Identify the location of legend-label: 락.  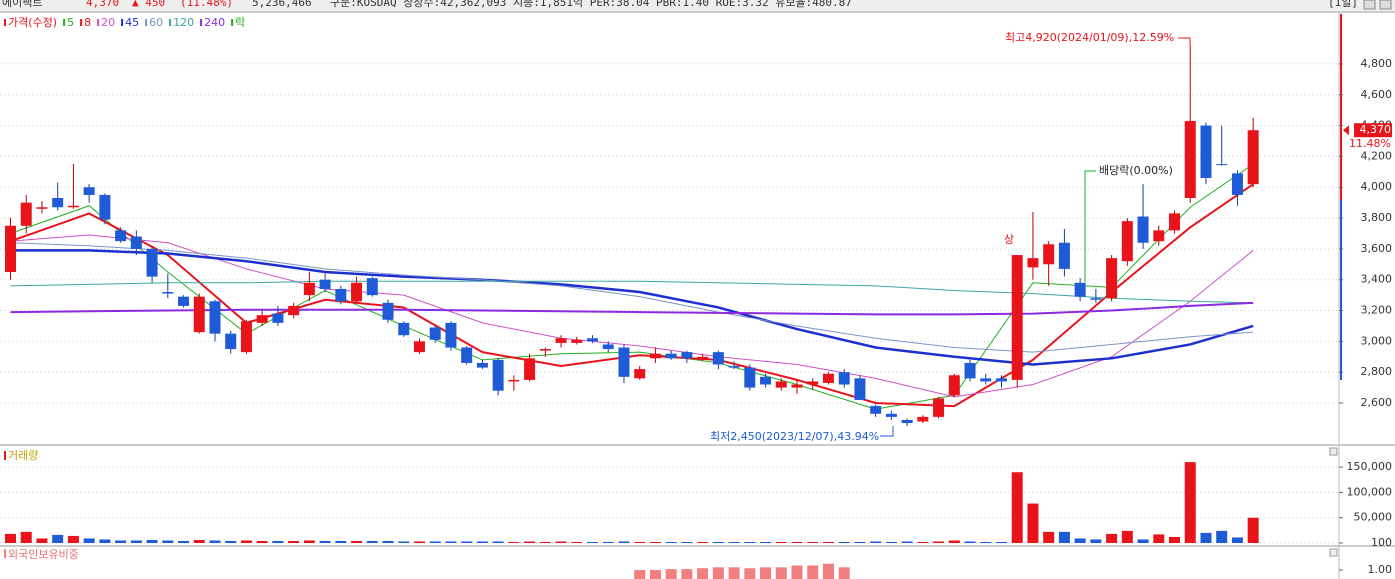
(240, 22).